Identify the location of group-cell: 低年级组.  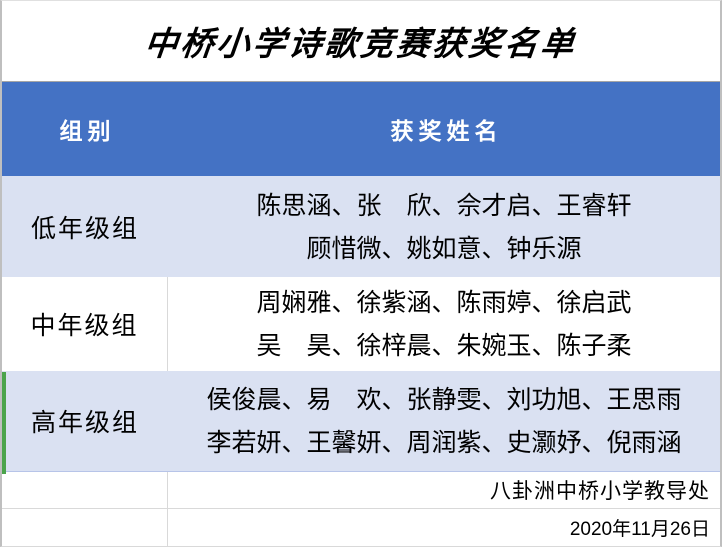
(84, 228).